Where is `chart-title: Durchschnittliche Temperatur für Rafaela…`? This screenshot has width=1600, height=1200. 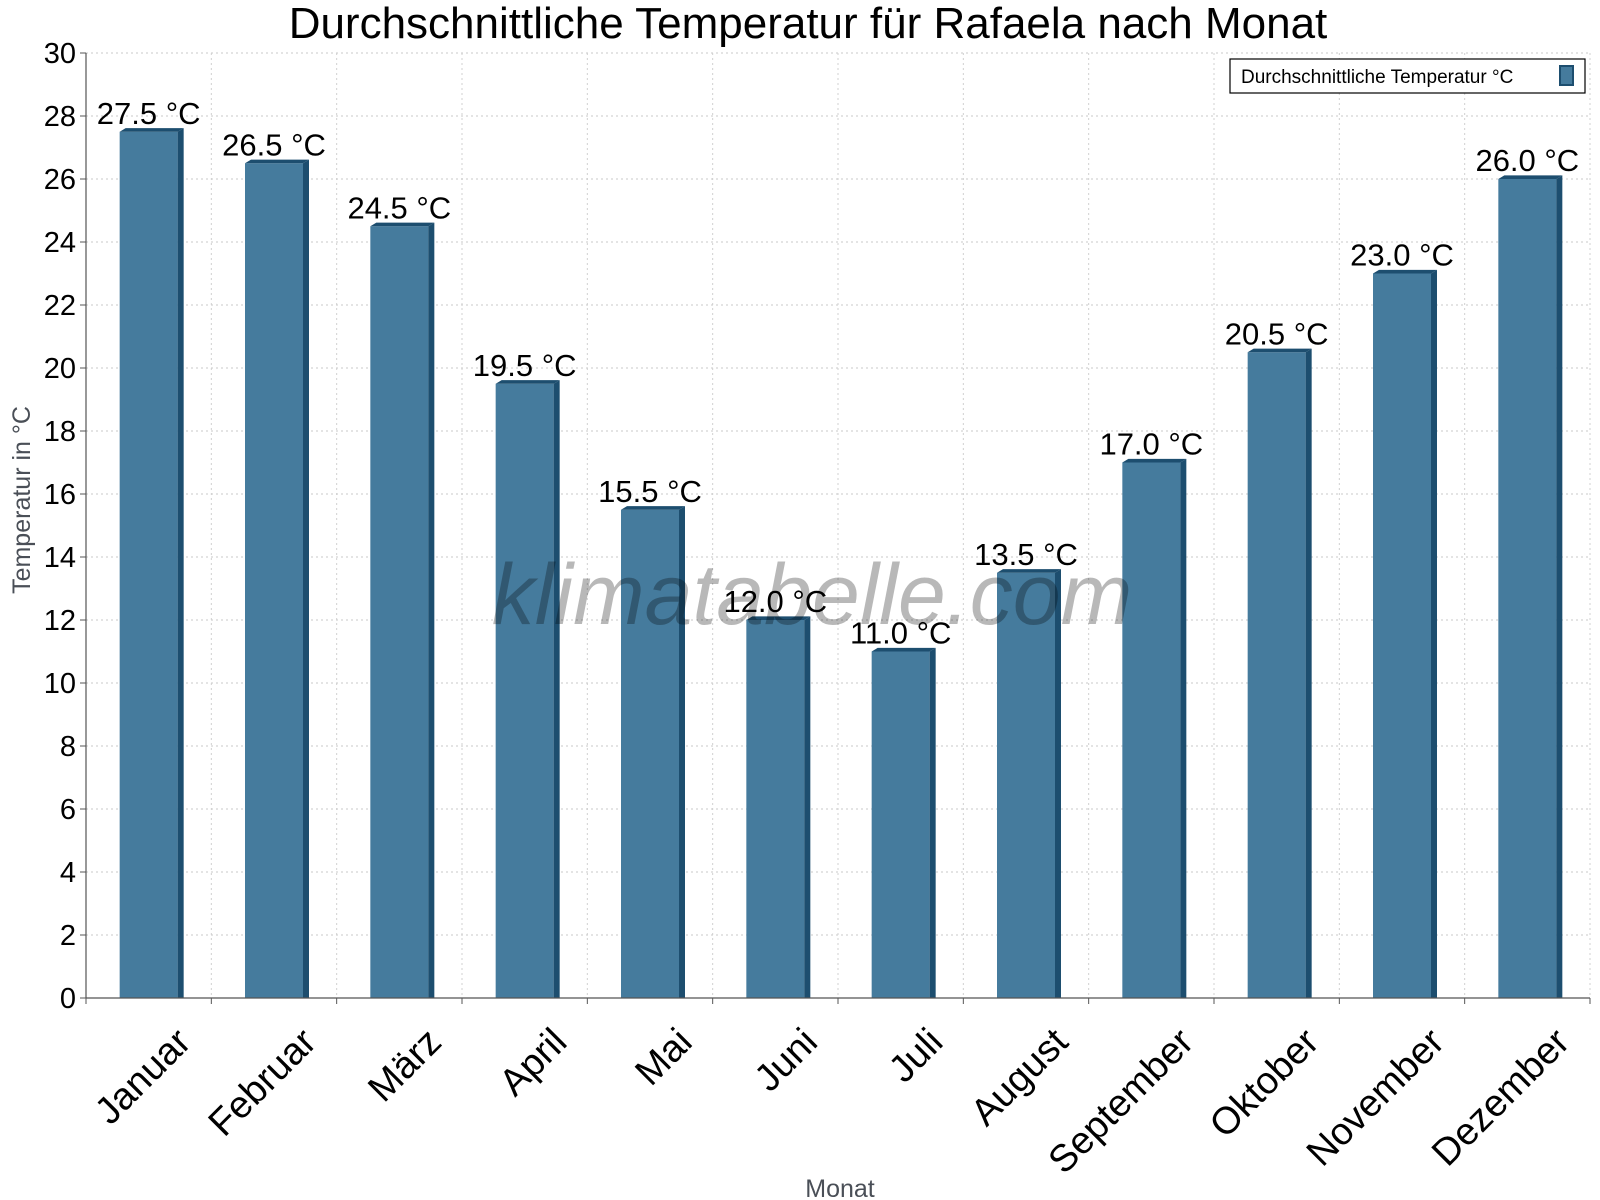 chart-title: Durchschnittliche Temperatur für Rafaela… is located at coordinates (808, 24).